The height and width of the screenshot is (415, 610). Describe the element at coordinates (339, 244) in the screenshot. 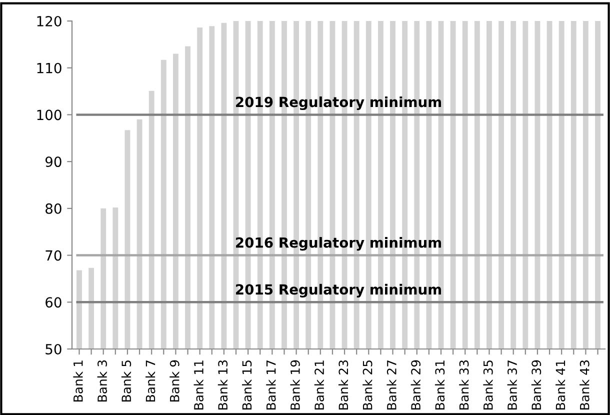

I see `ref-line-label: 2016 Regulatory minimum` at that location.